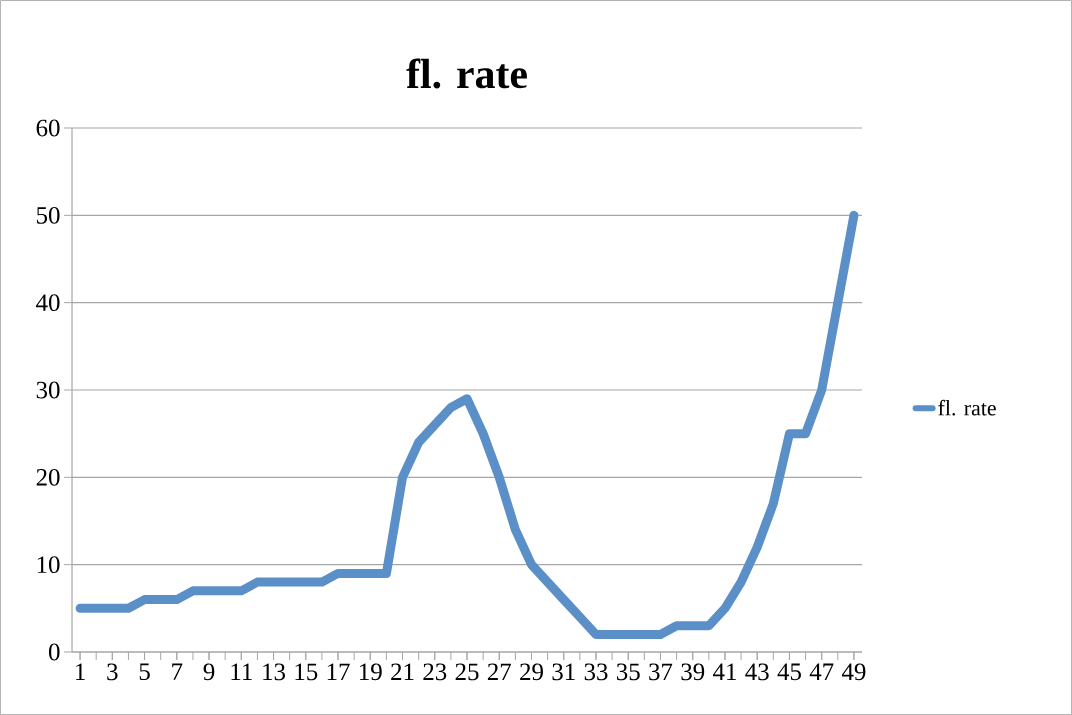 The width and height of the screenshot is (1072, 715). Describe the element at coordinates (466, 73) in the screenshot. I see `chart-title: fl. rate` at that location.